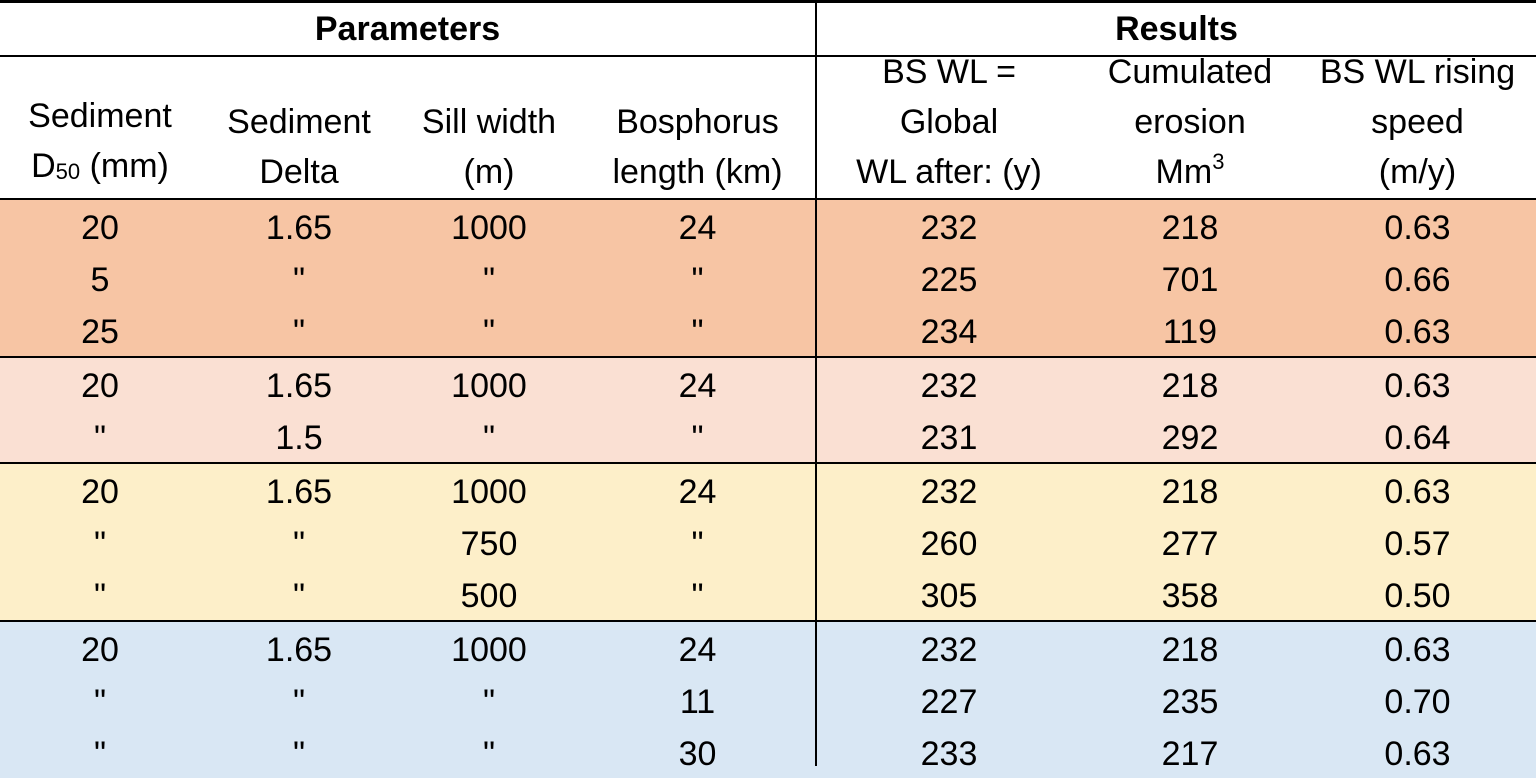 The width and height of the screenshot is (1536, 782). Describe the element at coordinates (100, 280) in the screenshot. I see `cell-d50: 5` at that location.